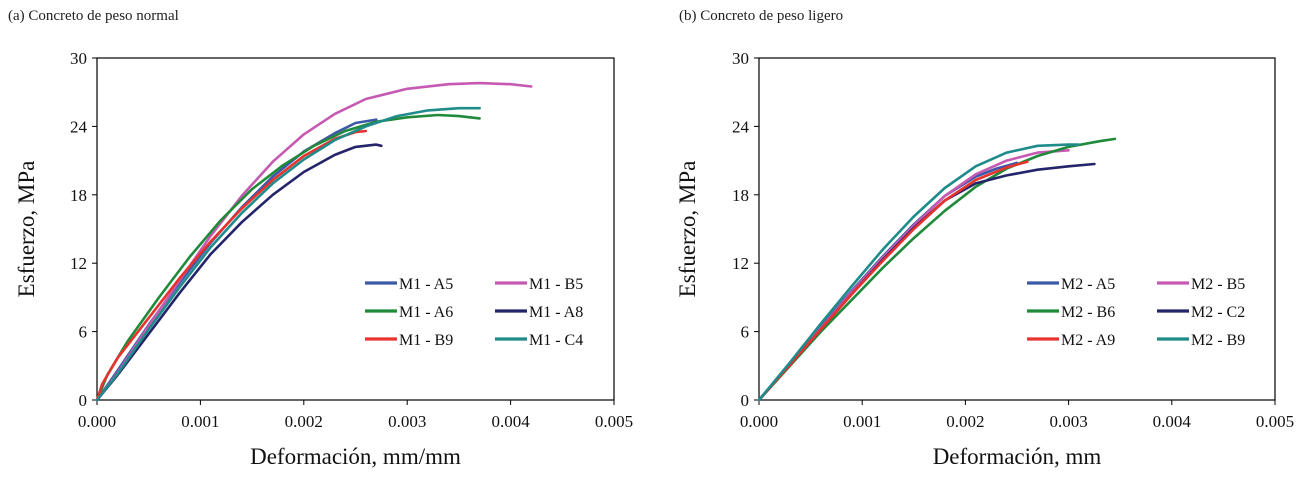 The height and width of the screenshot is (478, 1311). Describe the element at coordinates (556, 284) in the screenshot. I see `legend-label: M1 - B5` at that location.